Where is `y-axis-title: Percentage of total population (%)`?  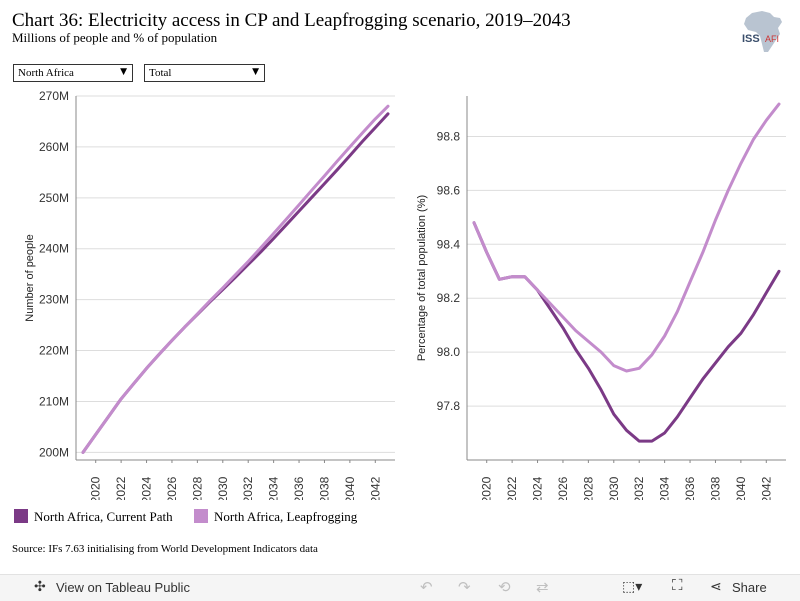
y-axis-title: Percentage of total population (%) is located at coordinates (422, 278).